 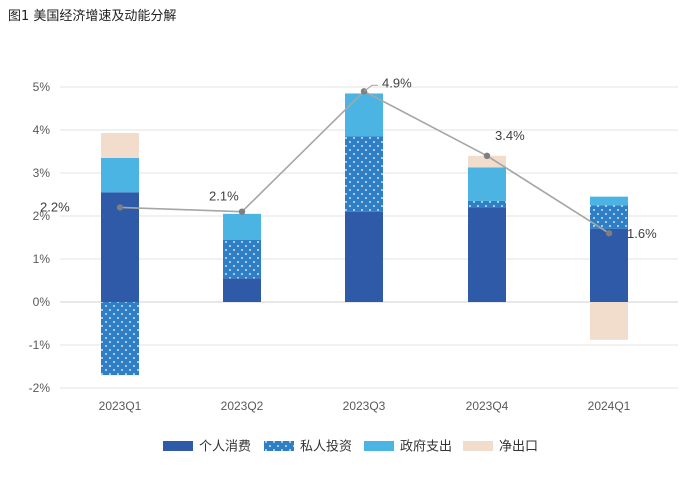 I want to click on y-tick-label: 4%, so click(x=42, y=130).